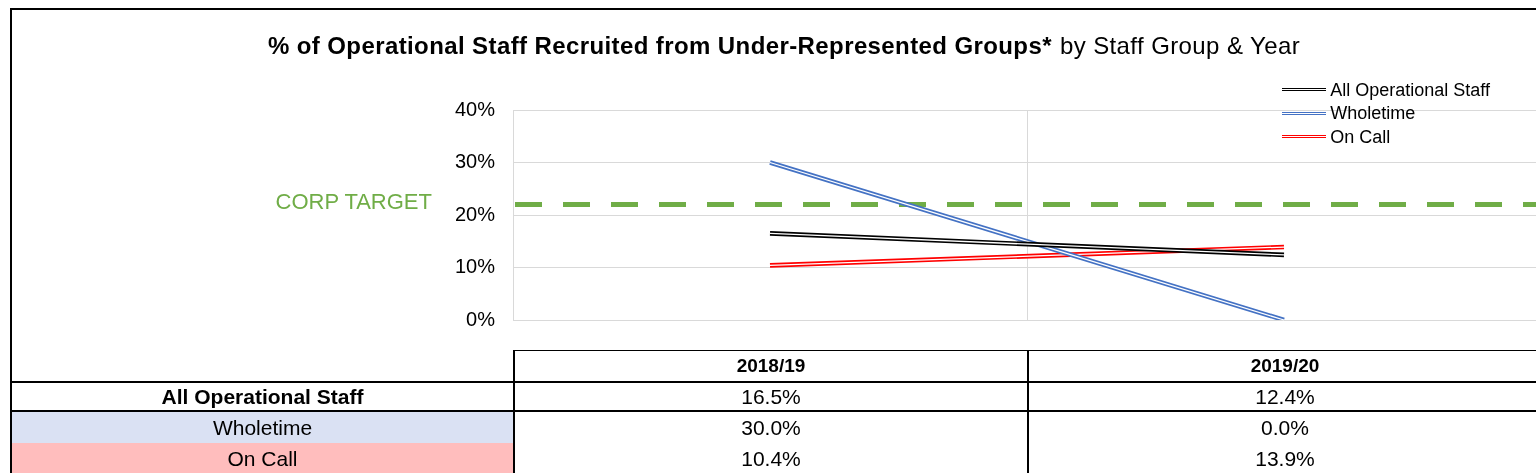  Describe the element at coordinates (353, 201) in the screenshot. I see `ref-line-label: CORP TARGET` at that location.